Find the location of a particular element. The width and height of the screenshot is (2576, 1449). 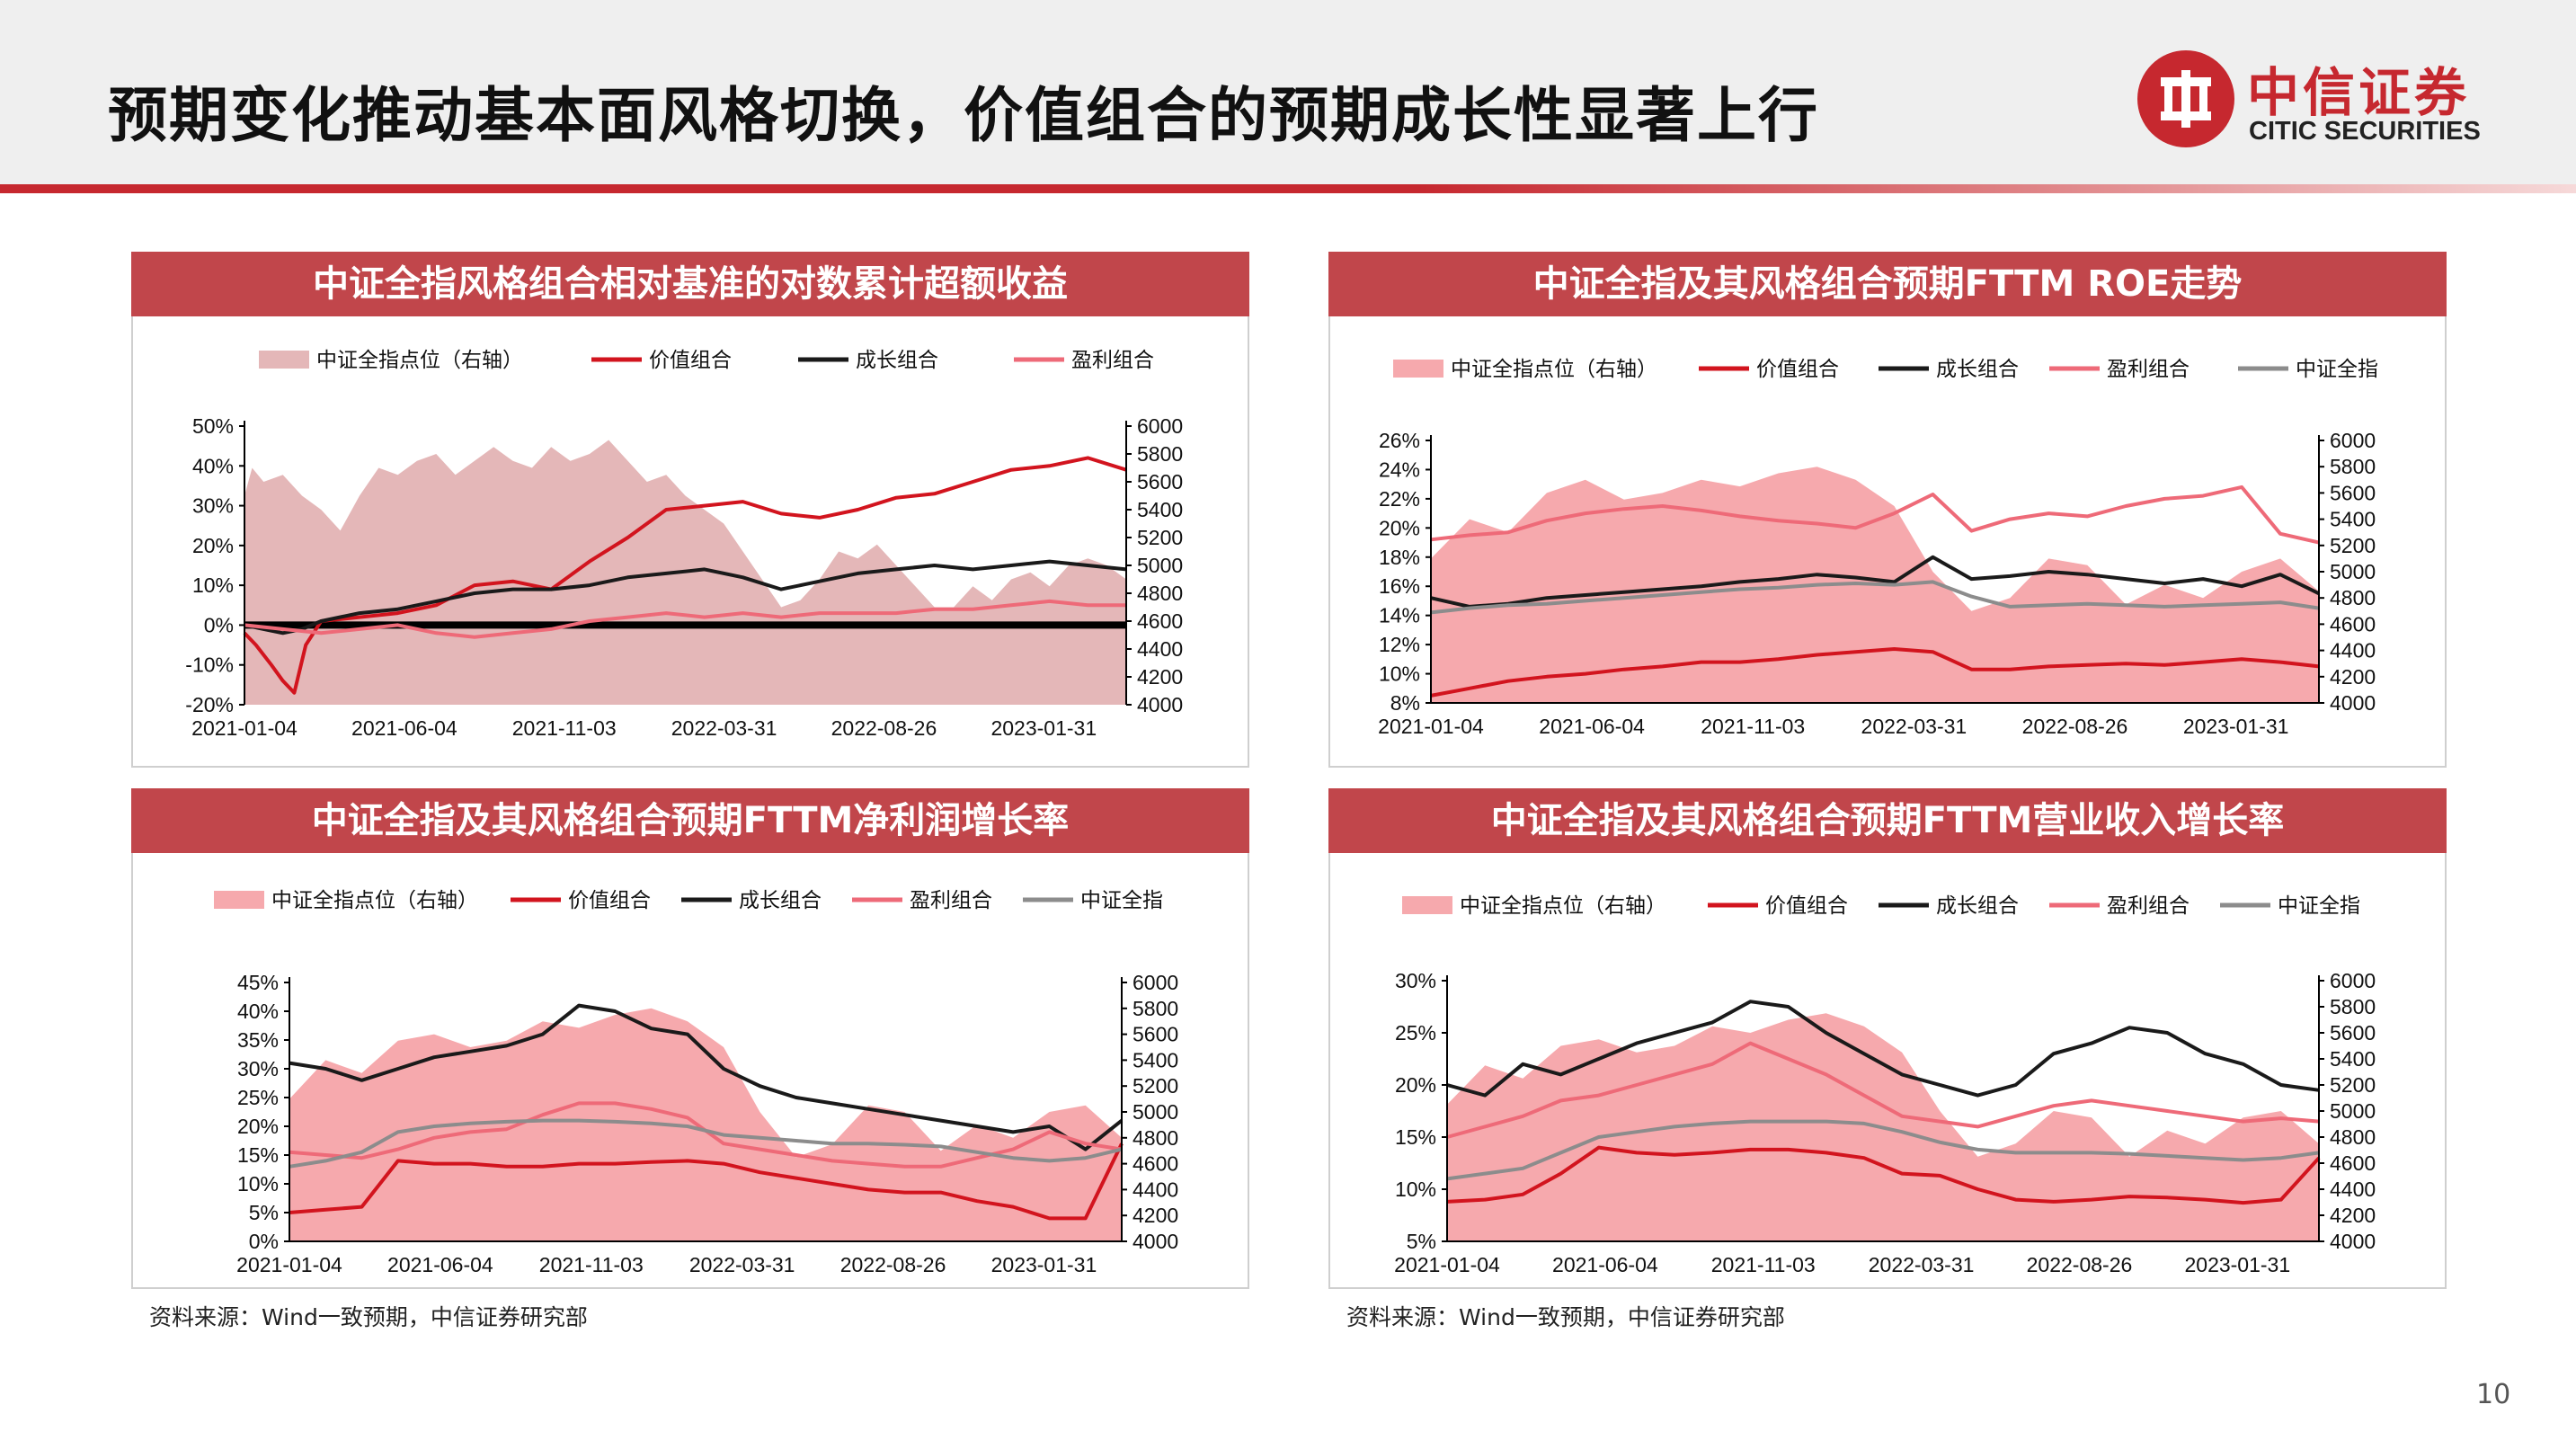

chart-title: 中证全指风格组合相对基准的对数累计超额收益 is located at coordinates (690, 284).